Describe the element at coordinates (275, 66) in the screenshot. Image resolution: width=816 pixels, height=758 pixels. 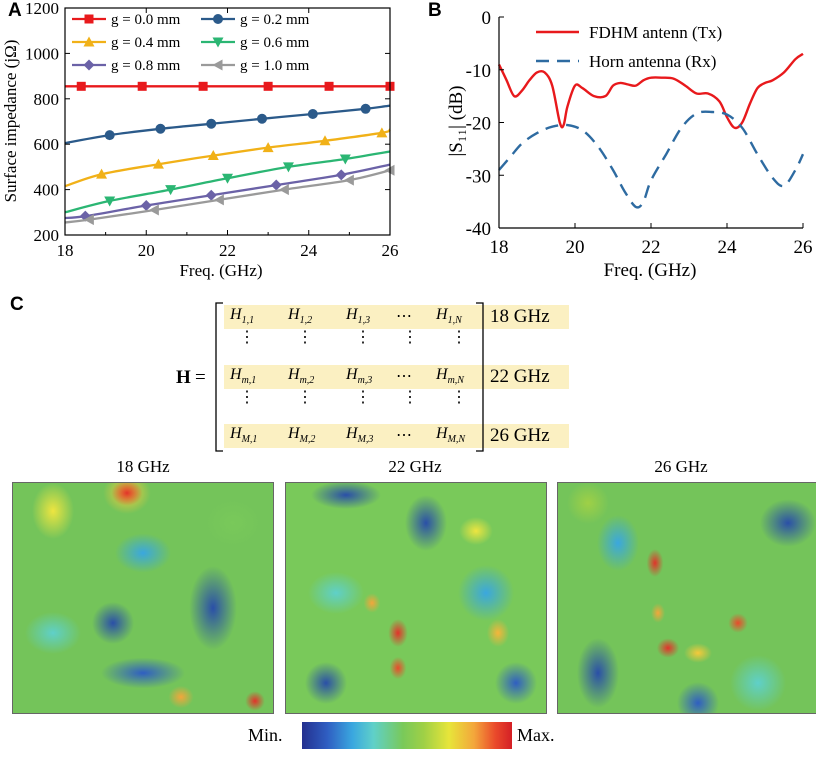
I see `legend-label: g = 1.0 mm` at that location.